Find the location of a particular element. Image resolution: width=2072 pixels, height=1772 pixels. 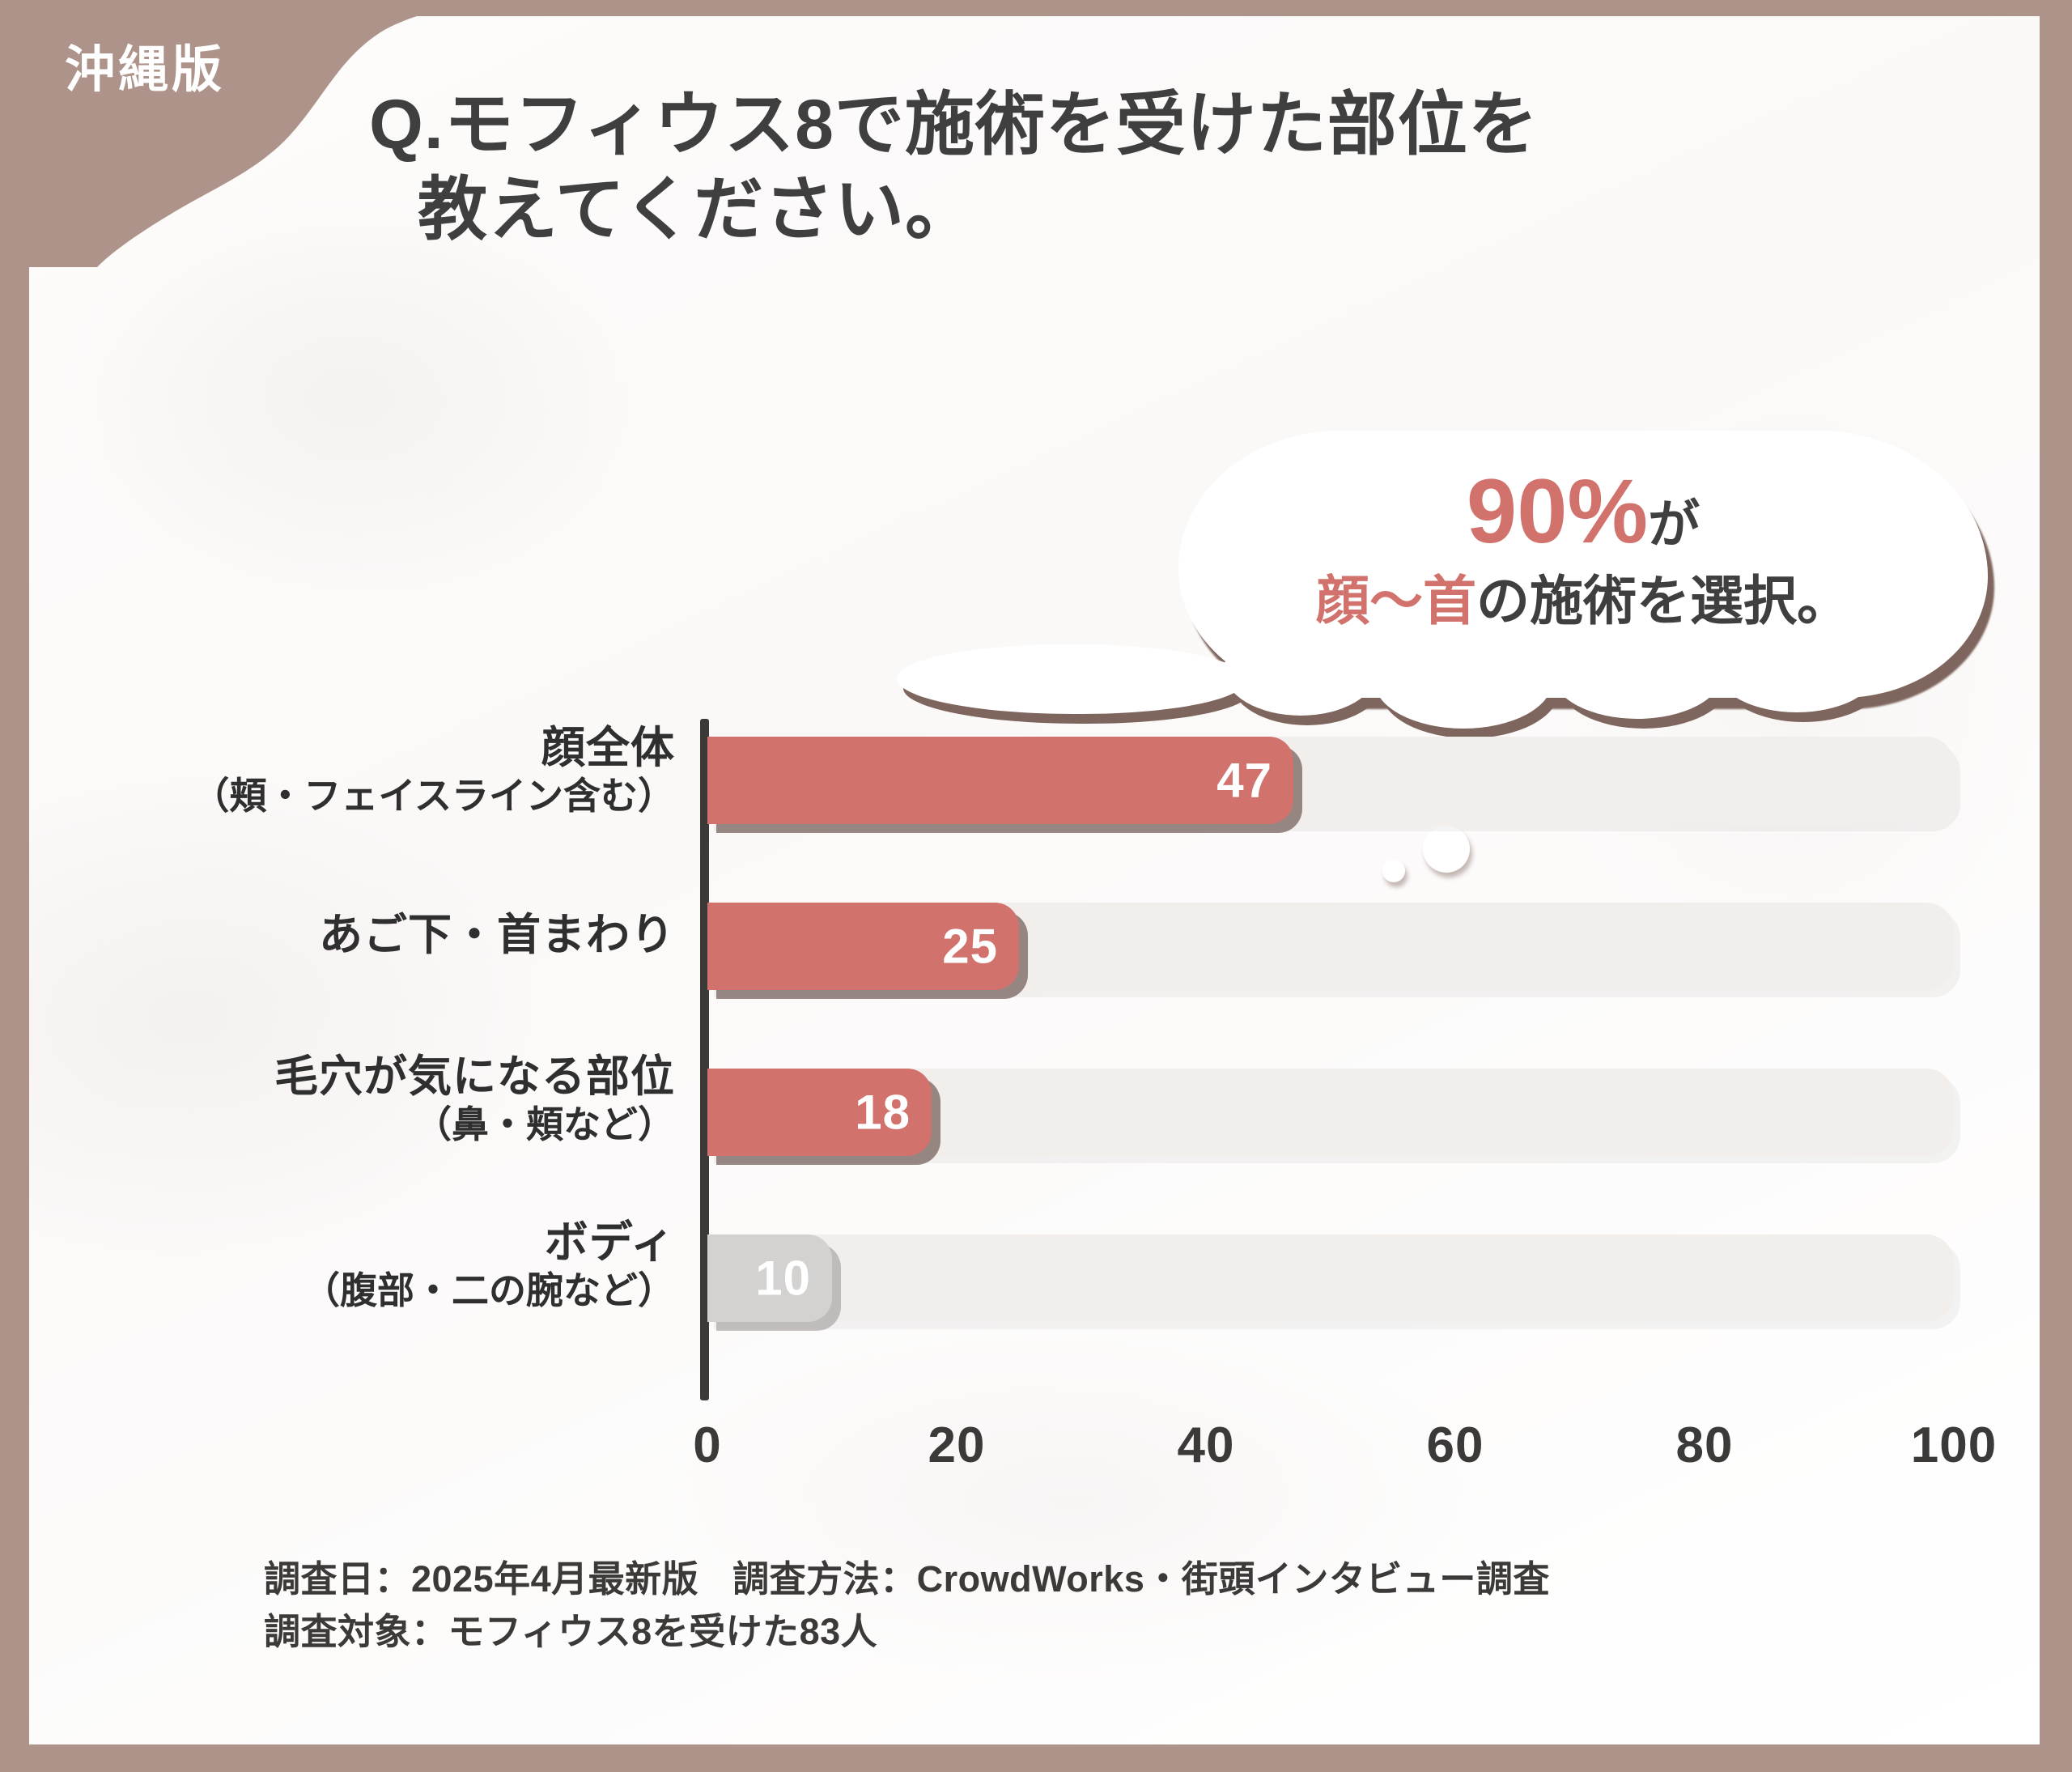

x-tick-60: 60 is located at coordinates (1455, 1445).